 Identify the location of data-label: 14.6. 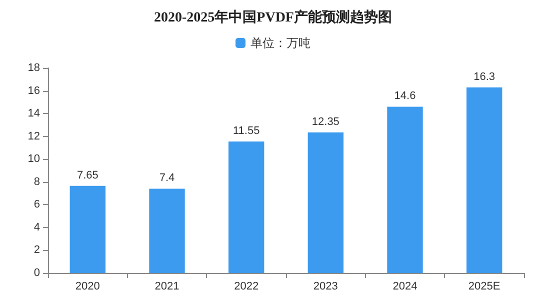
(405, 96).